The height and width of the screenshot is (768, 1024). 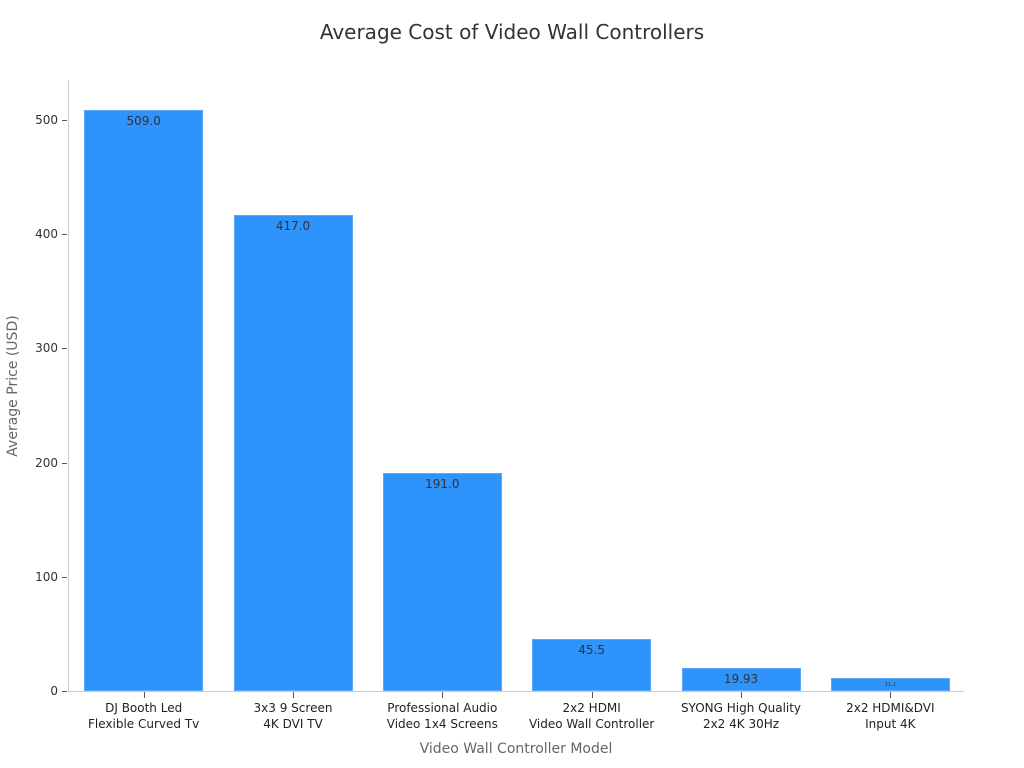 What do you see at coordinates (516, 691) in the screenshot?
I see `x-axis-line` at bounding box center [516, 691].